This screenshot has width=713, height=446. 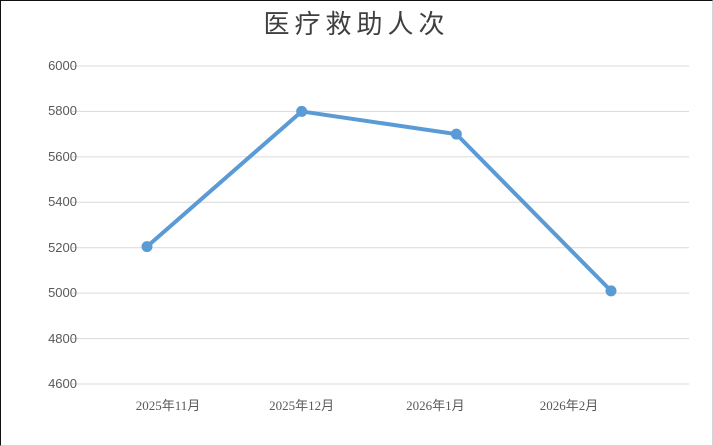 I want to click on x-axis-tick-label: 2026年1月, so click(x=435, y=405).